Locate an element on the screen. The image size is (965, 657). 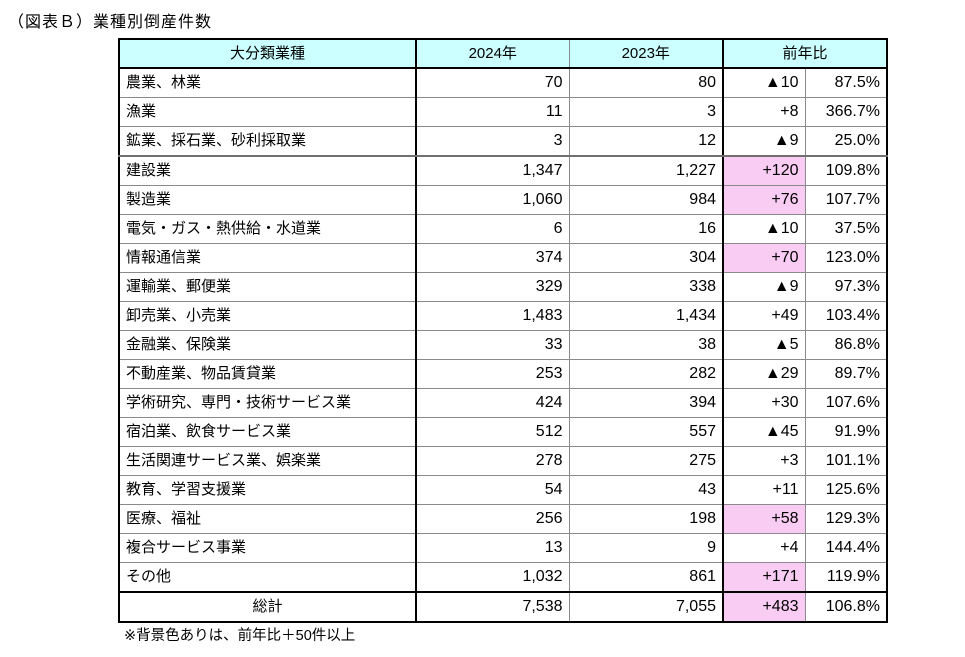
cell-diff: +120 is located at coordinates (764, 170).